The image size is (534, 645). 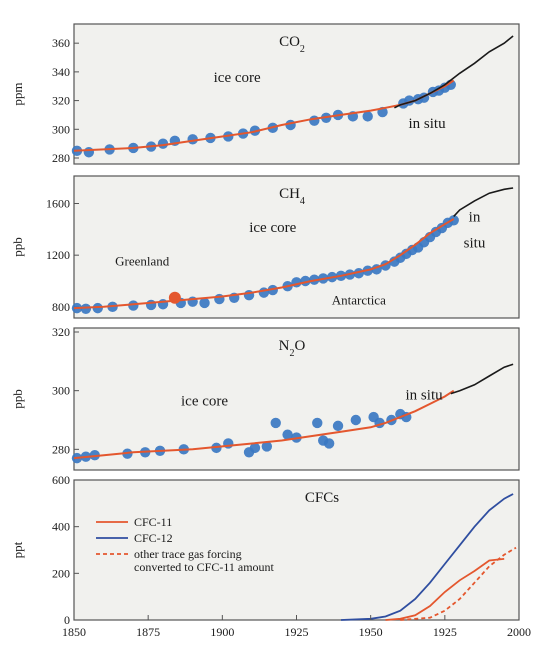 I want to click on y-tick-label: 340, so click(x=61, y=72).